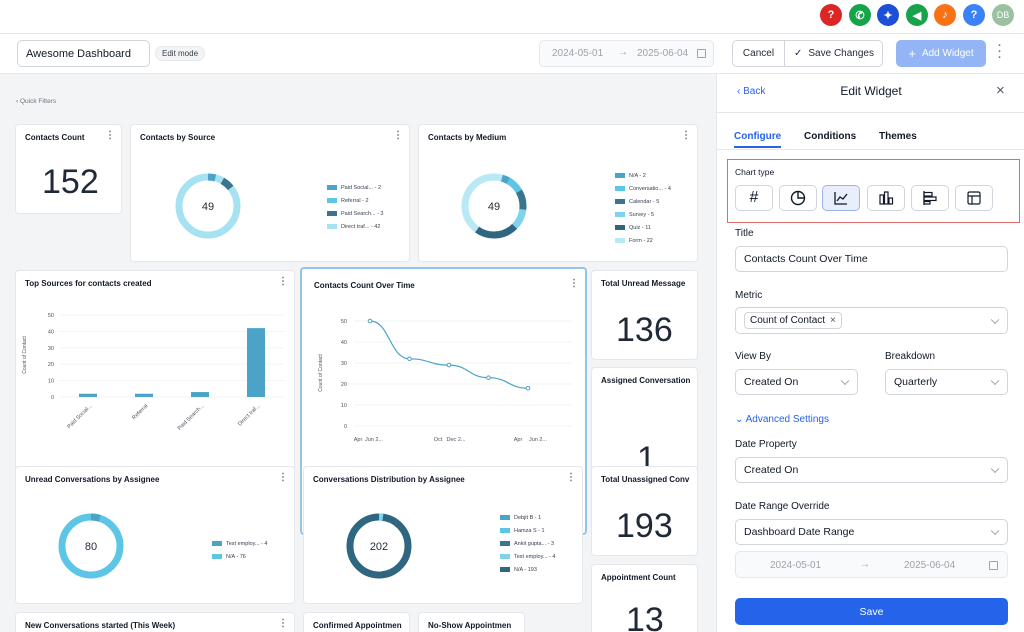 Image resolution: width=1024 pixels, height=632 pixels. Describe the element at coordinates (871, 611) in the screenshot. I see `save-button: Save` at that location.